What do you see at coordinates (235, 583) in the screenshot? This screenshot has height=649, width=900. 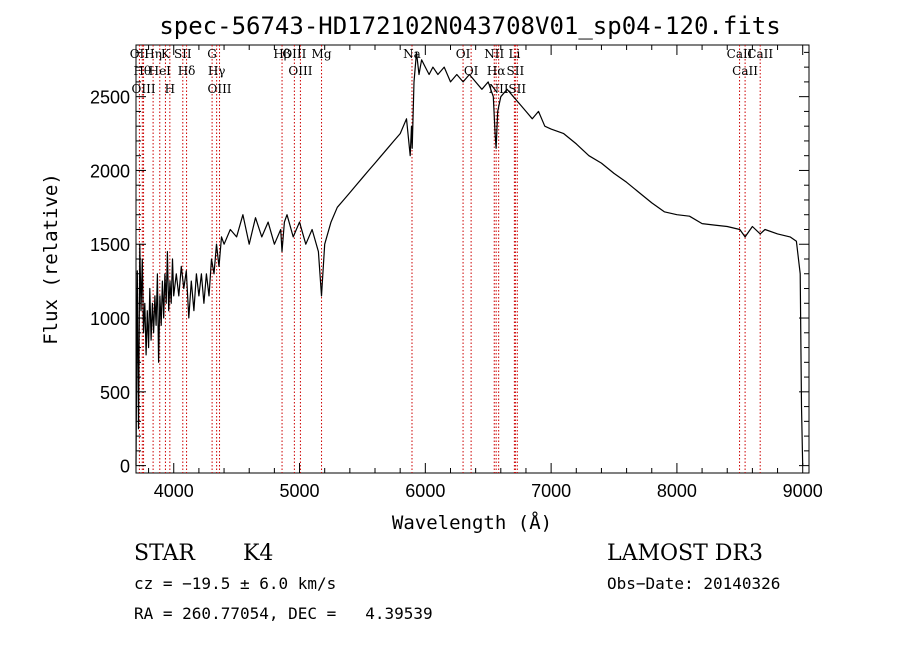 I see `redshift-text: cz = −19.5 ± 6.0 km/s` at bounding box center [235, 583].